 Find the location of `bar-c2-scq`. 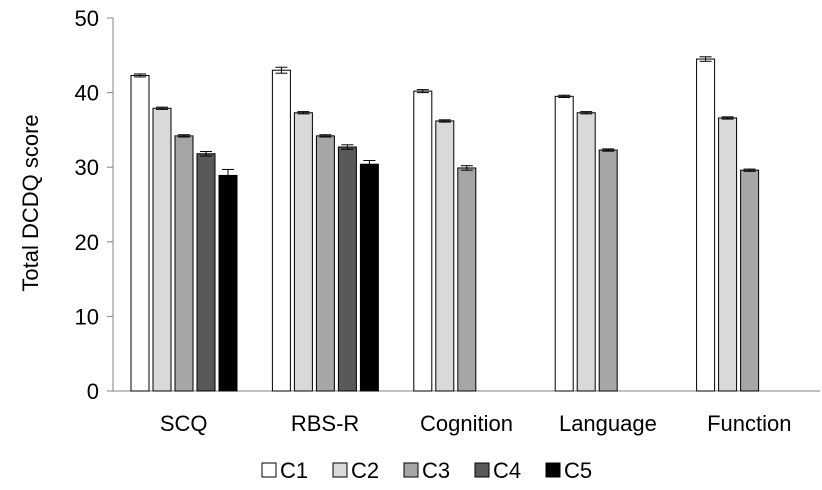

bar-c2-scq is located at coordinates (162, 249).